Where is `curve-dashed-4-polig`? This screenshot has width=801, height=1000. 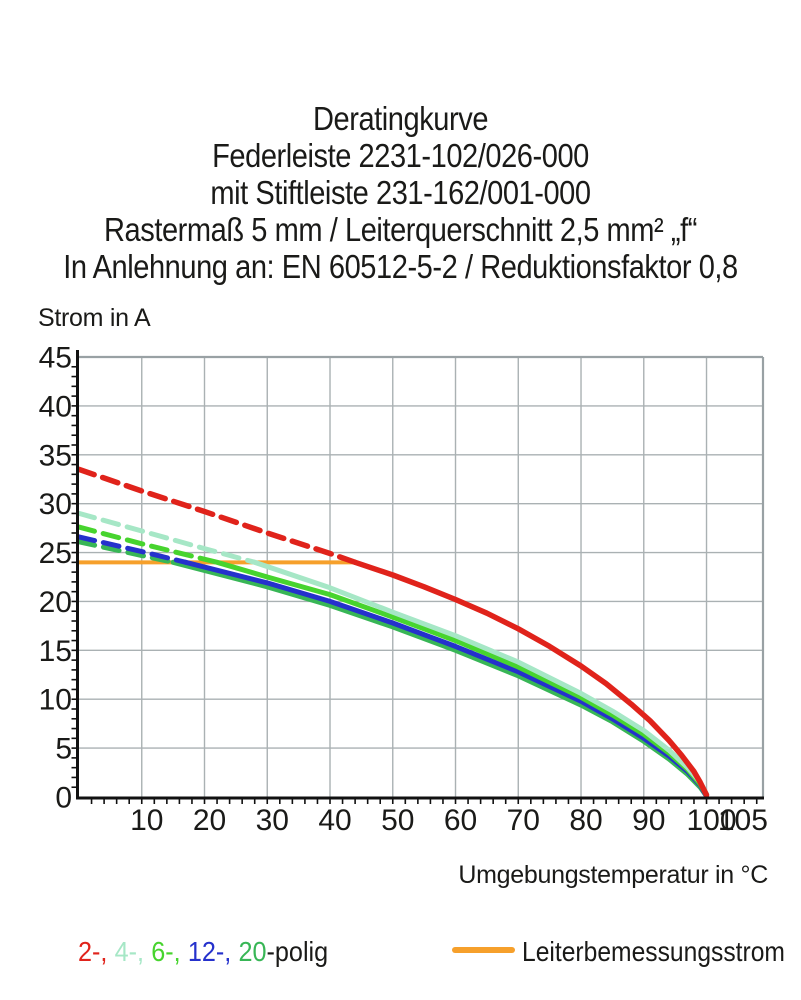 curve-dashed-4-polig is located at coordinates (167, 537).